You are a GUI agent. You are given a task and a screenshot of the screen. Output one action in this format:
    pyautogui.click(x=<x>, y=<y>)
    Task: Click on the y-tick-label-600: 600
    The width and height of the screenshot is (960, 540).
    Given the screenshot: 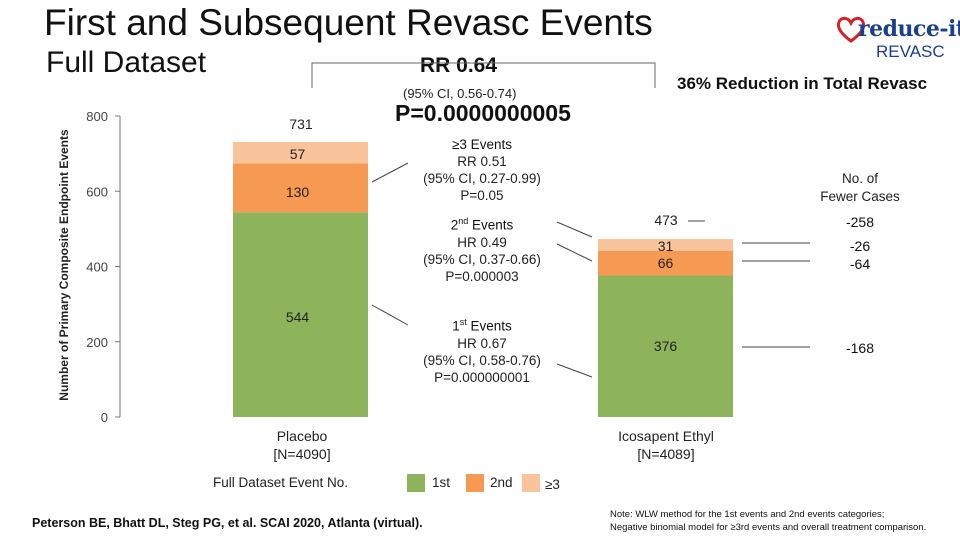 What is the action you would take?
    pyautogui.click(x=97, y=191)
    